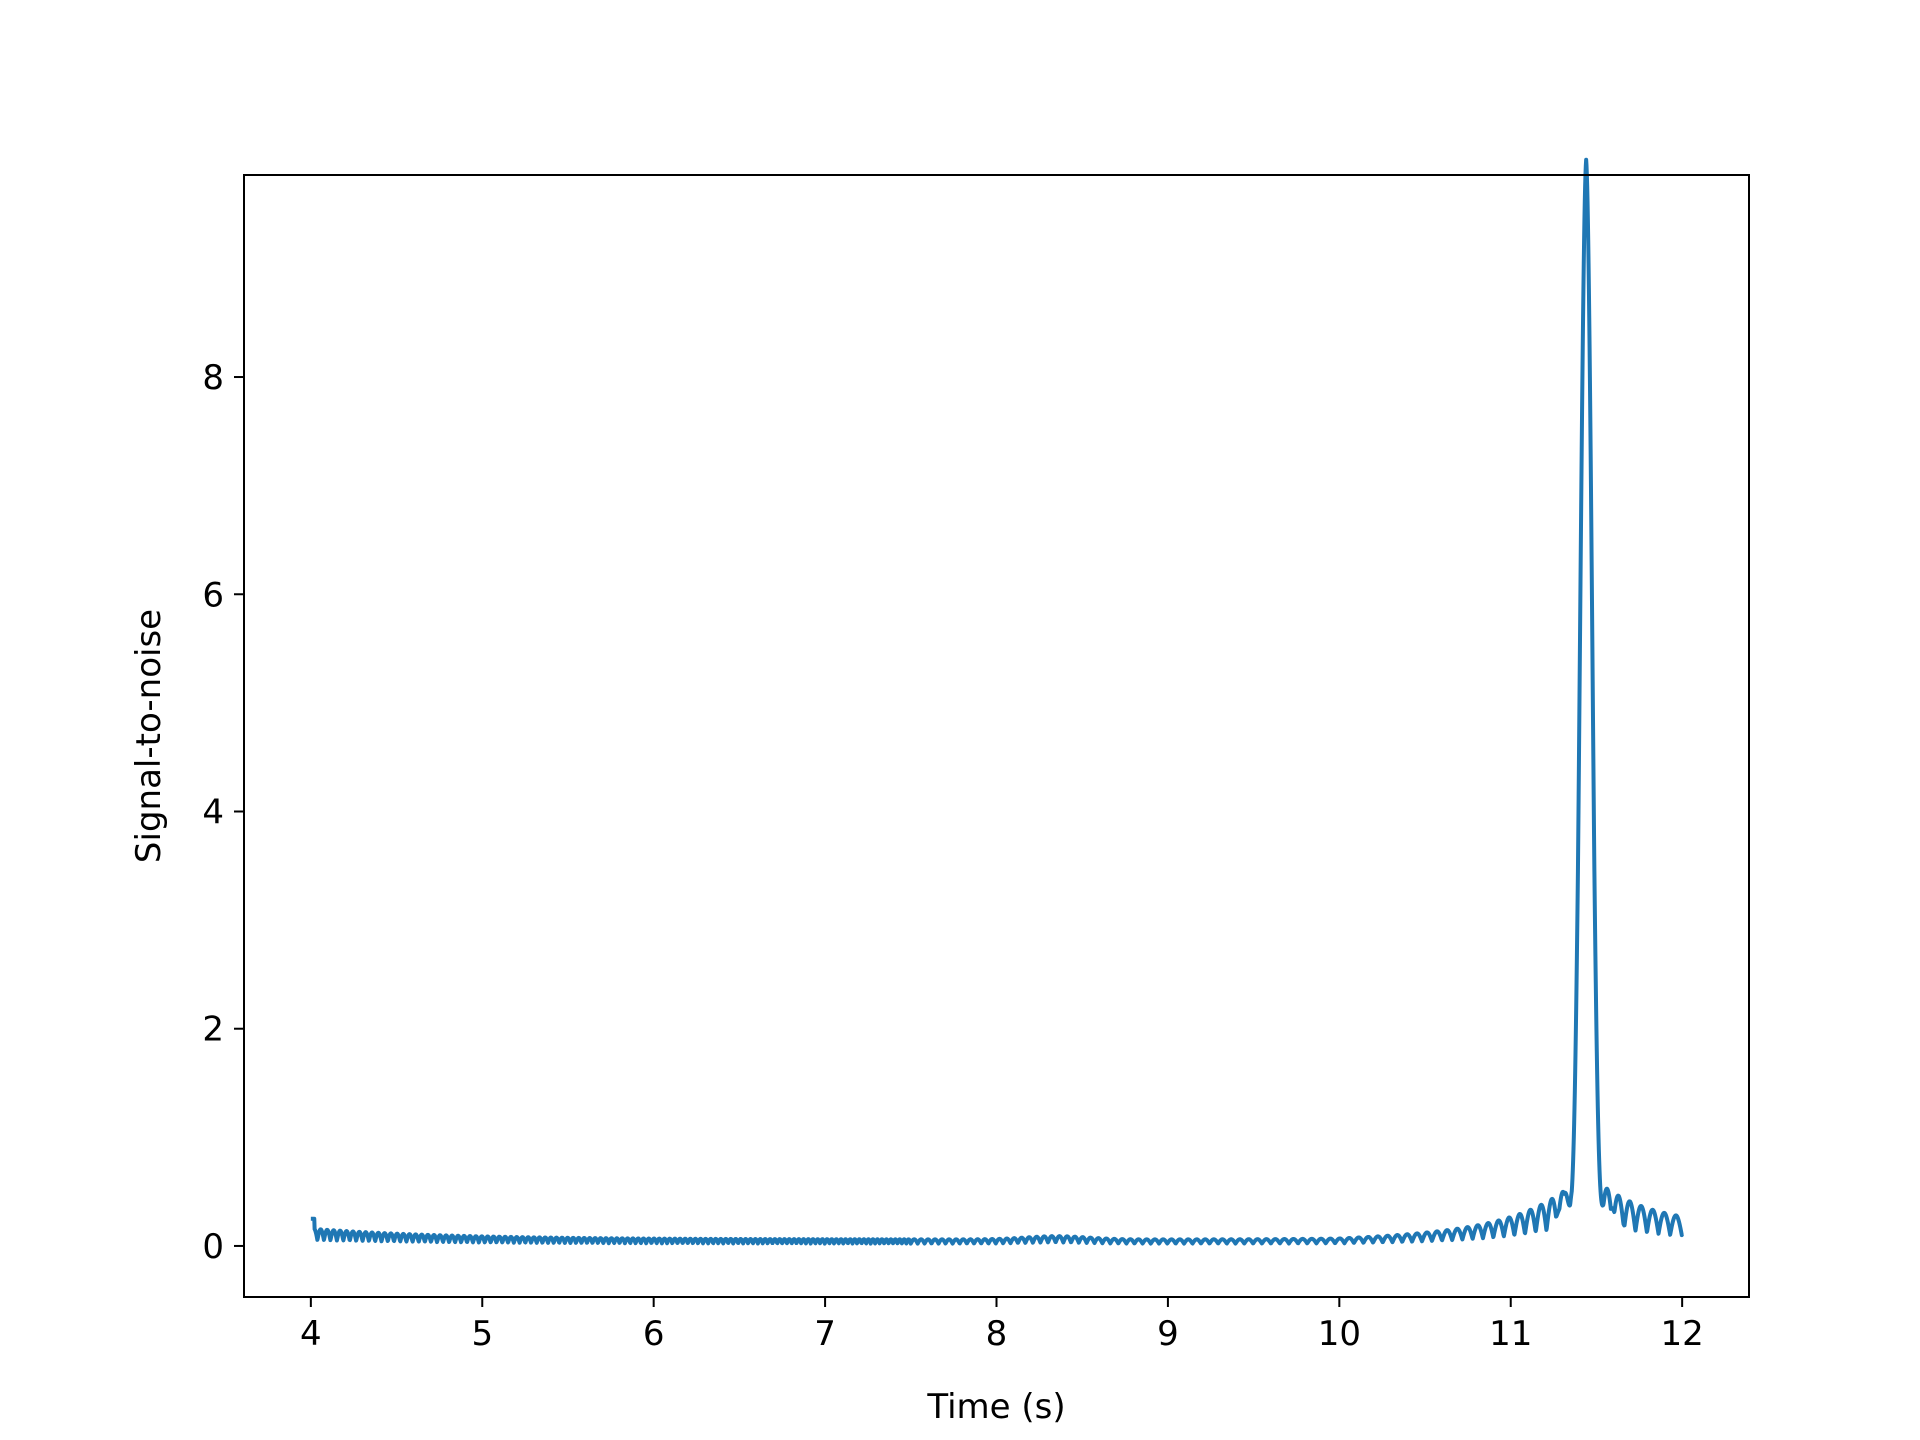 This screenshot has height=1440, width=1920. What do you see at coordinates (149, 736) in the screenshot?
I see `y-axis-label: Signal-to-noise` at bounding box center [149, 736].